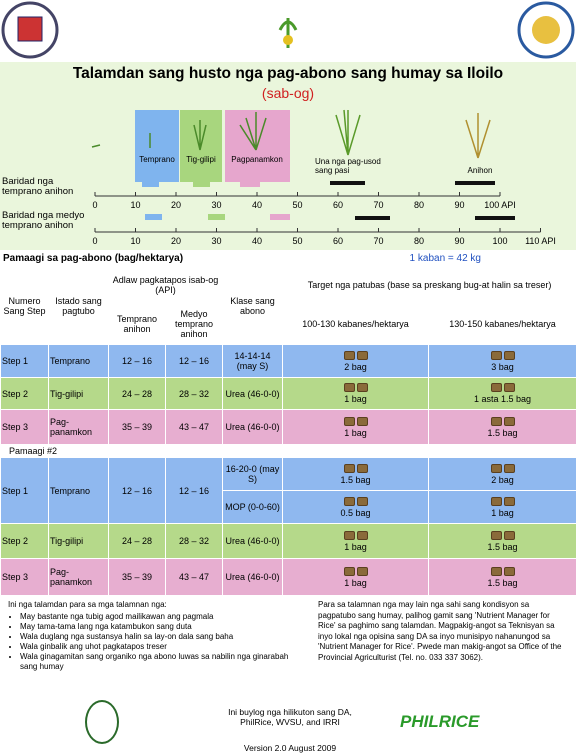  Describe the element at coordinates (201, 159) in the screenshot. I see `stage-label: Tig-gilipi` at that location.